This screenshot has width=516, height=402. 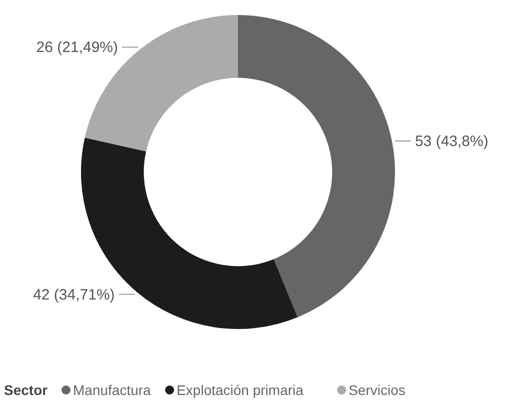 I want to click on legend-label: Manufactura, so click(x=112, y=390).